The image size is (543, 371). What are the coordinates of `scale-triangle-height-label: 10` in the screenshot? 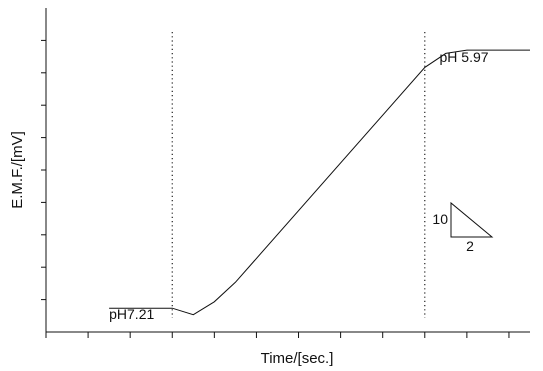 It's located at (440, 219).